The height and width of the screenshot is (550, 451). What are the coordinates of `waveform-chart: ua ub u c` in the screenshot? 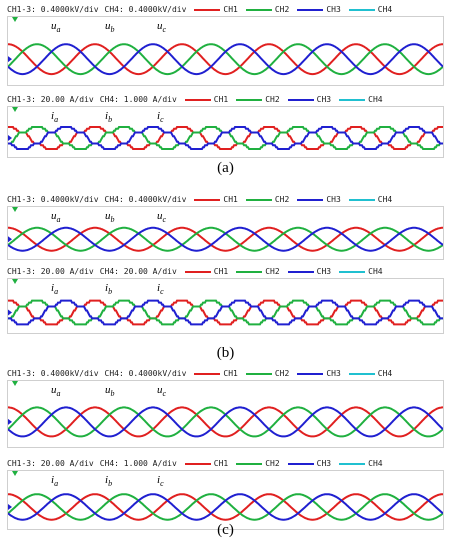 It's located at (225, 229).